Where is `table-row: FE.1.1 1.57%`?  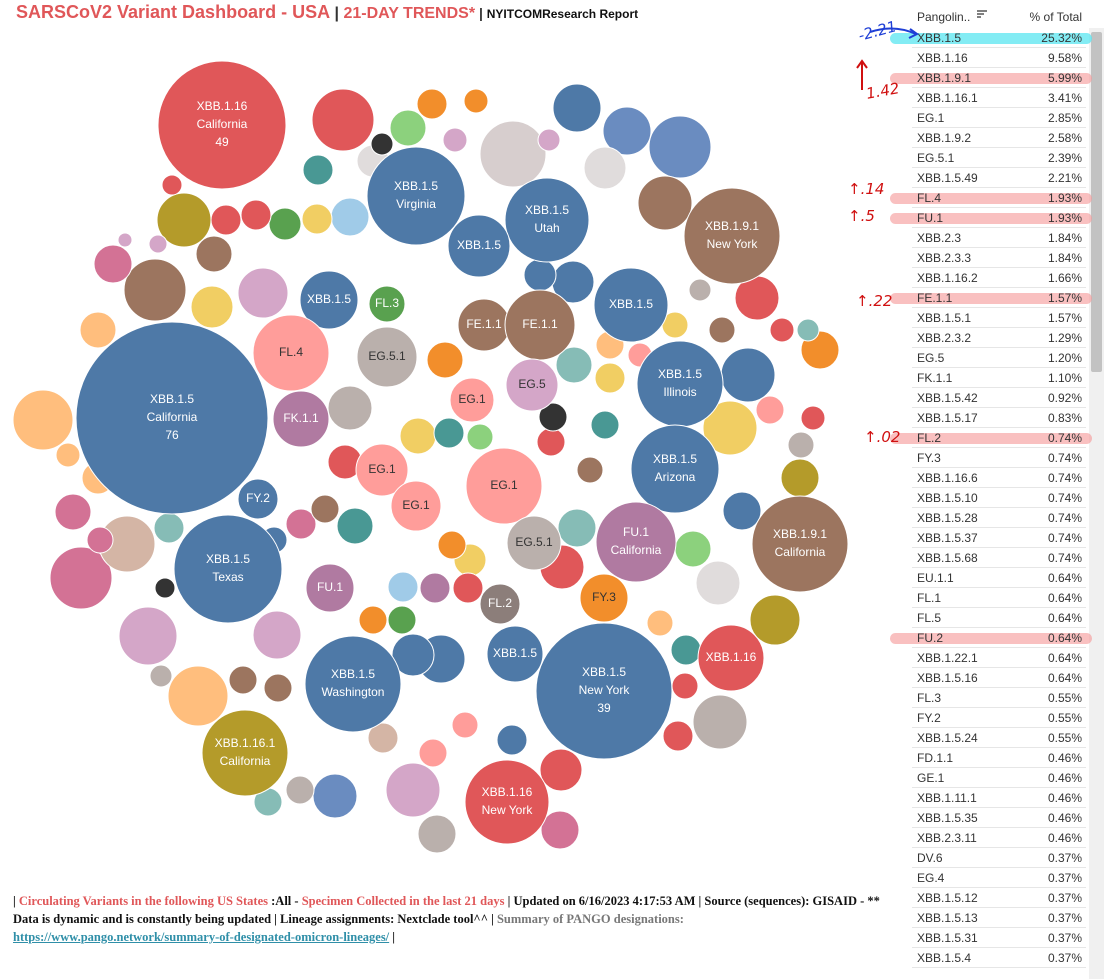 table-row: FE.1.1 1.57% is located at coordinates (991, 298).